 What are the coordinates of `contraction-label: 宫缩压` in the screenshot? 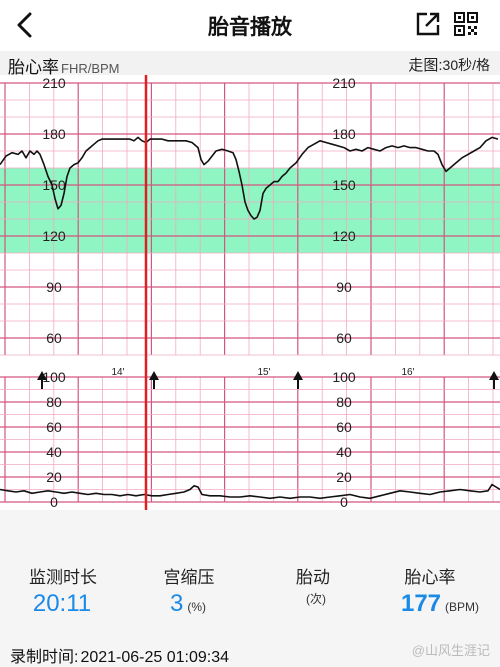 It's located at (189, 577).